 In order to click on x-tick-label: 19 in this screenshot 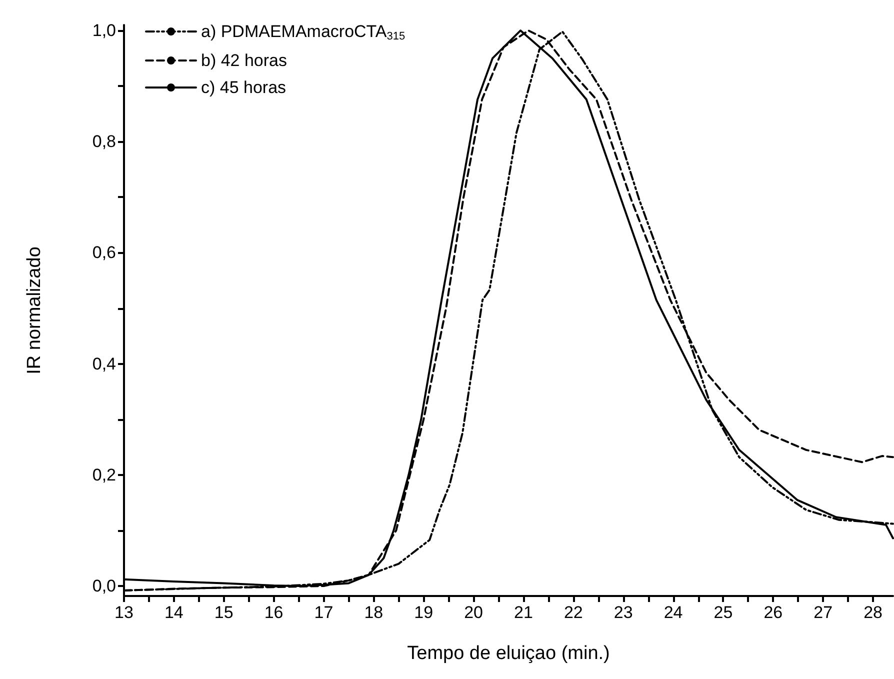, I will do `click(424, 612)`.